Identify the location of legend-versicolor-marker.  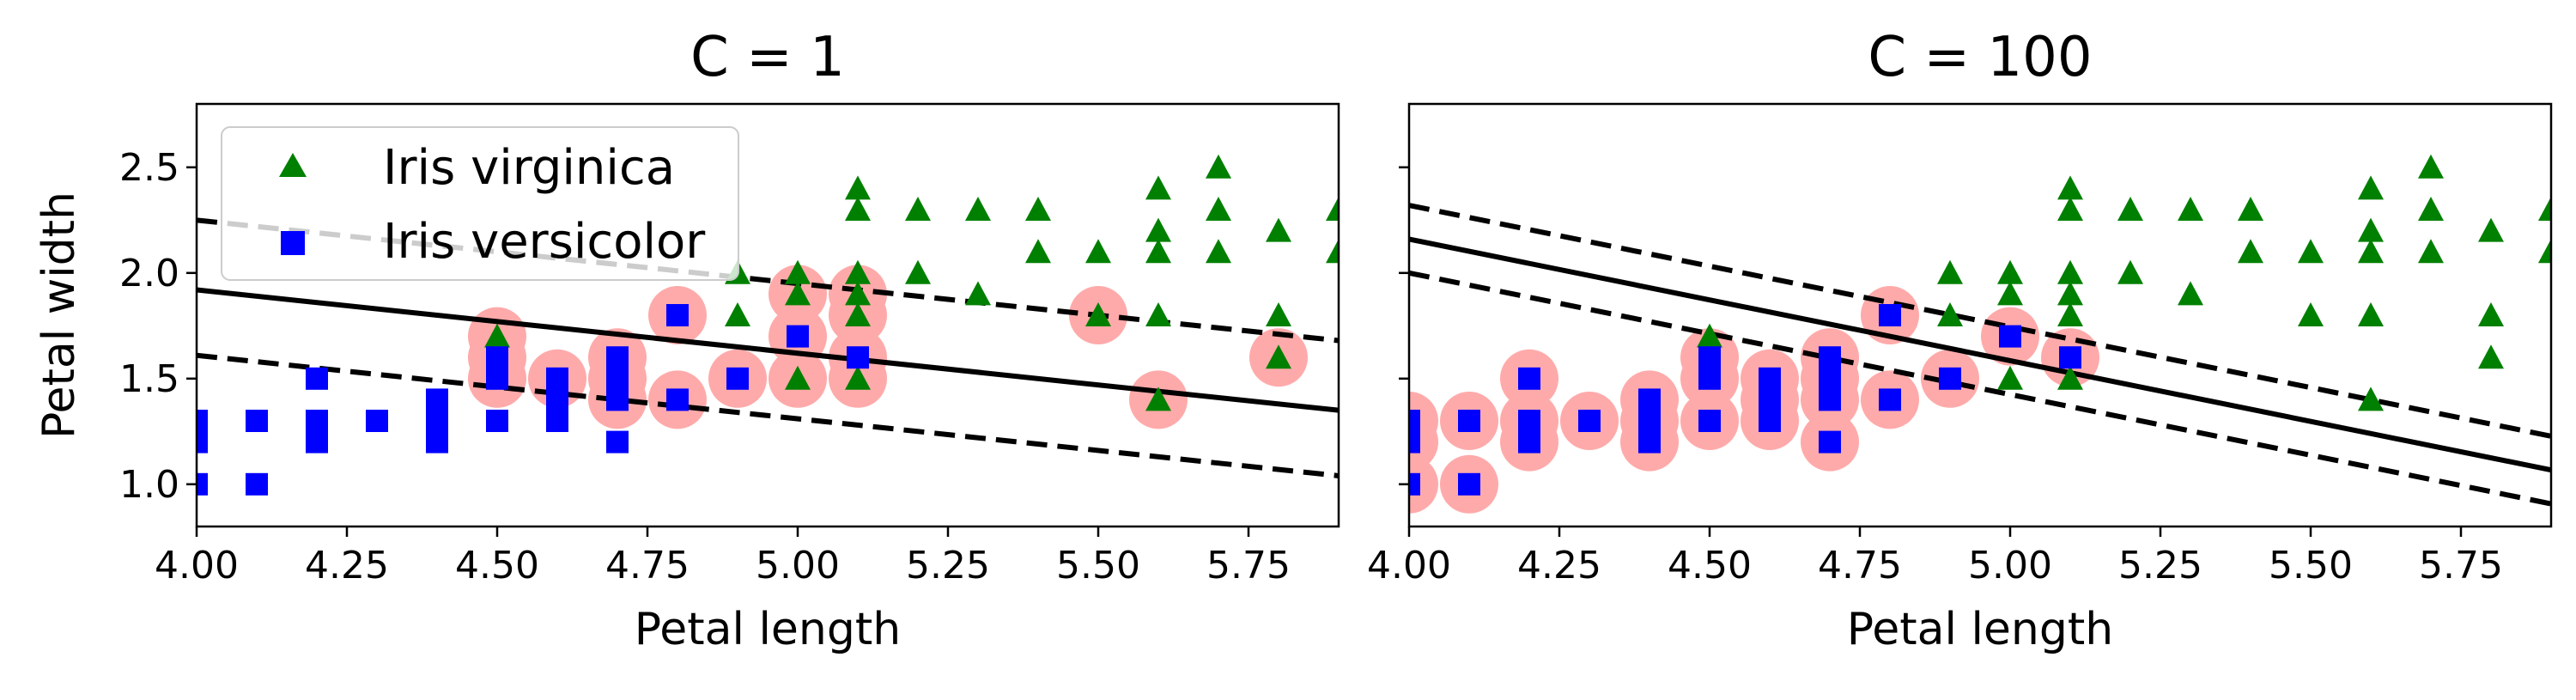
(293, 243).